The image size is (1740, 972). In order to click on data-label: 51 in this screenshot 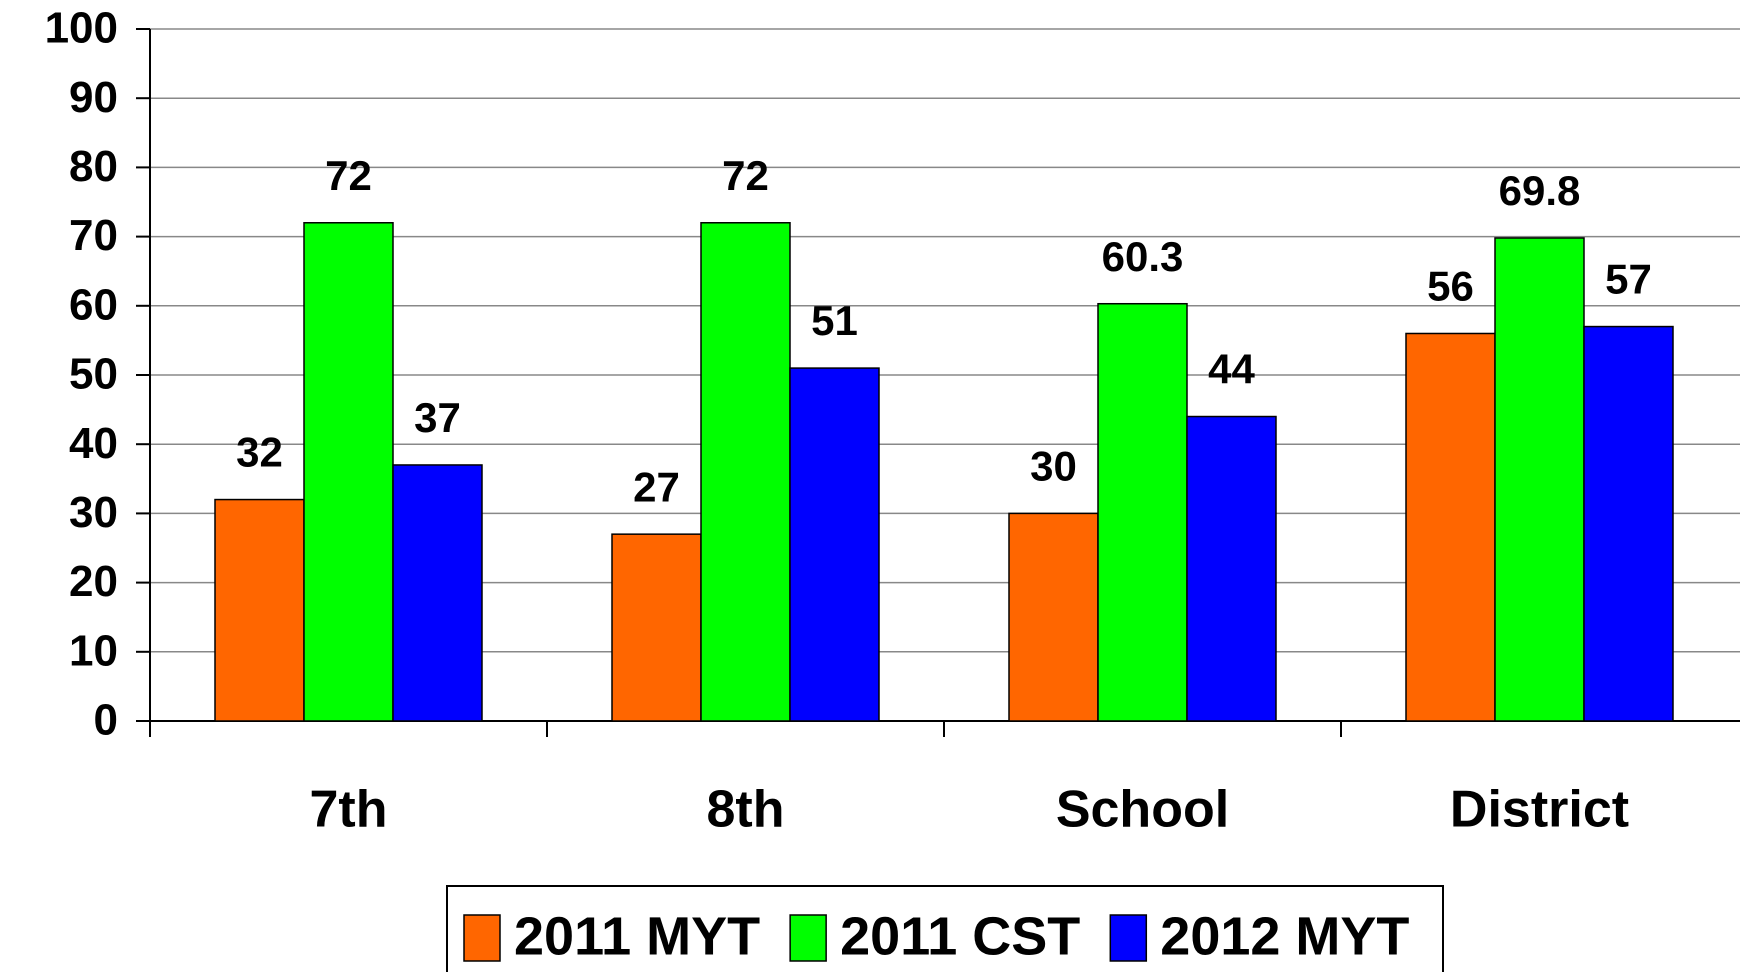, I will do `click(834, 320)`.